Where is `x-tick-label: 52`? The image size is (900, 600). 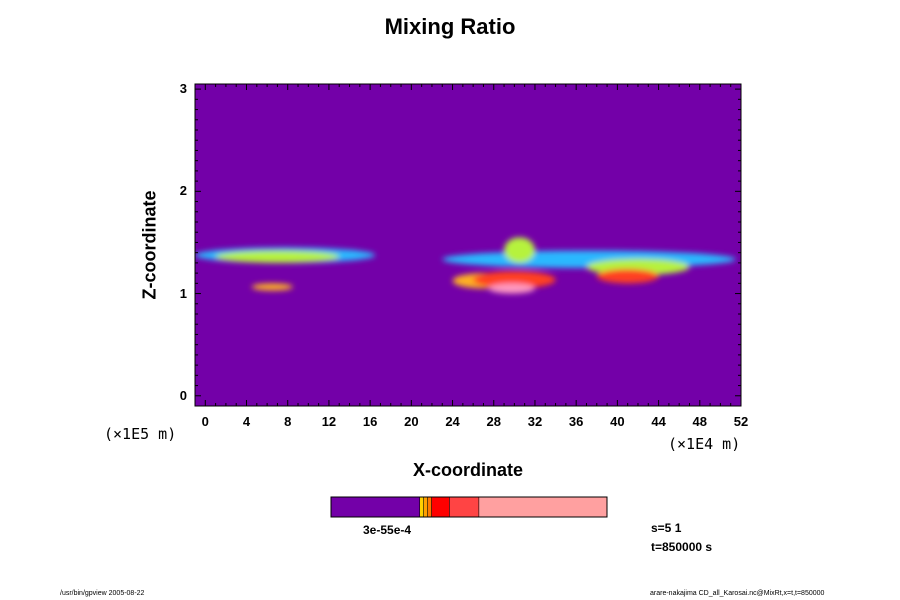 x-tick-label: 52 is located at coordinates (741, 421).